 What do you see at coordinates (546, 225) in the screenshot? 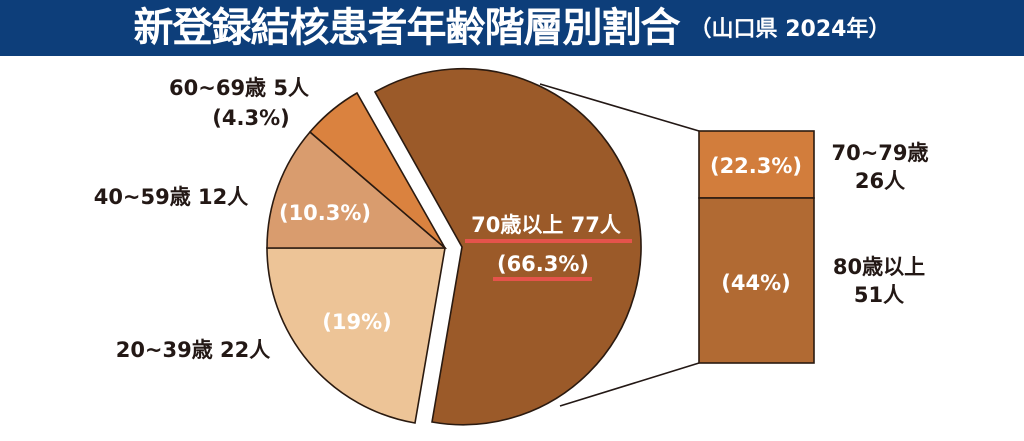
I see `label-70-plus: 70歳以上 77人` at bounding box center [546, 225].